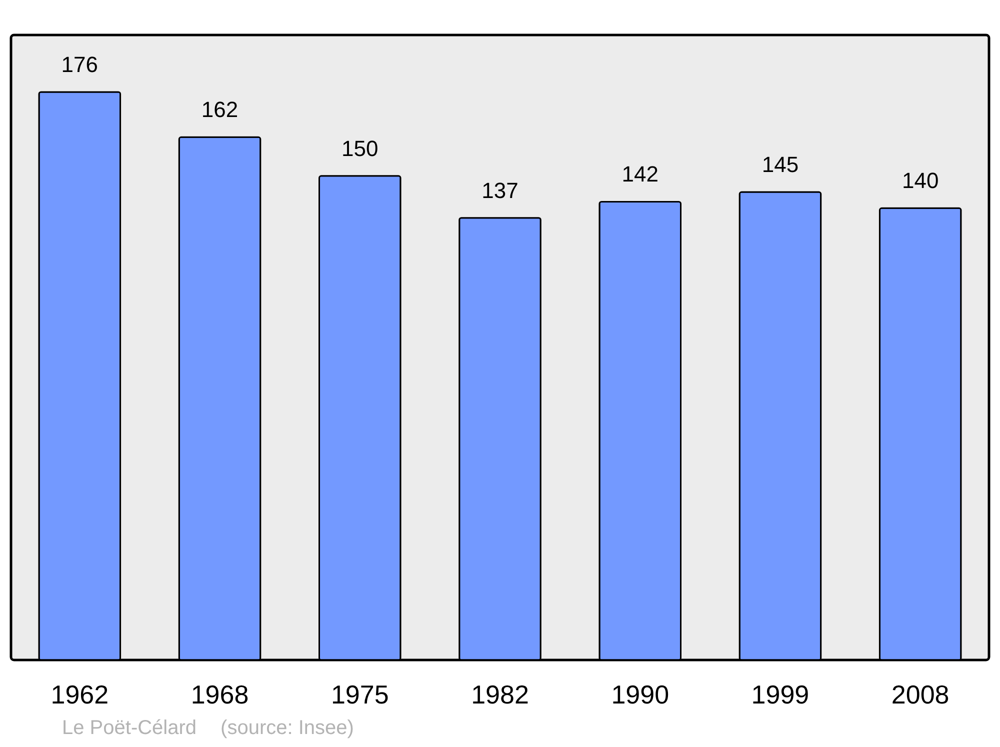  I want to click on x-tick-label: 1968, so click(219, 695).